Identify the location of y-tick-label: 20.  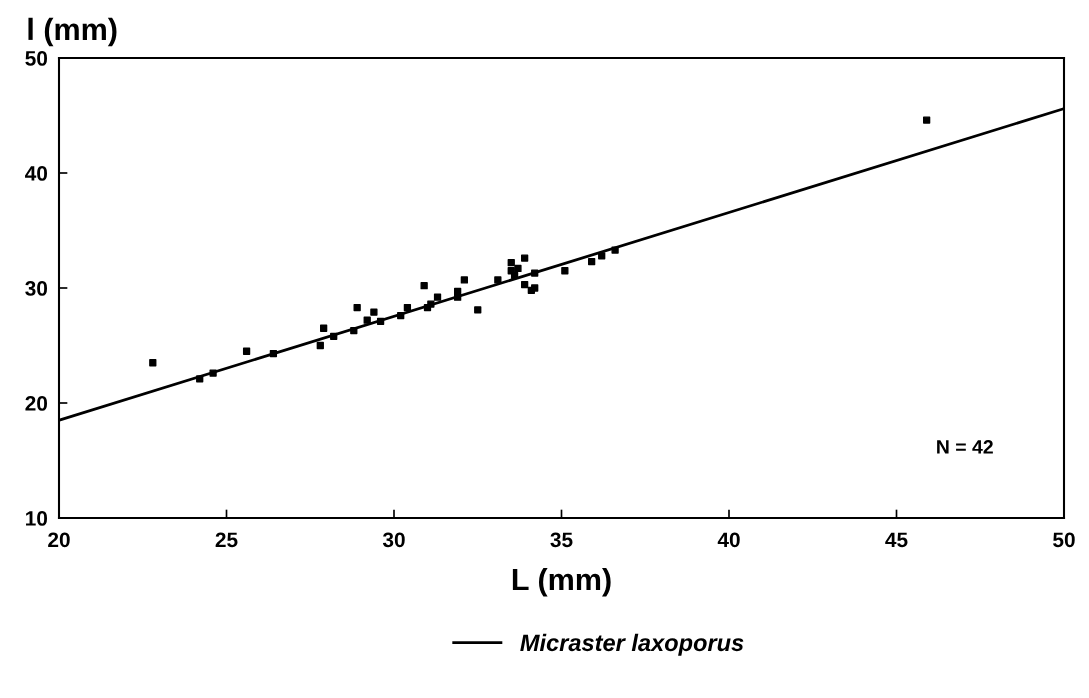
(36, 403).